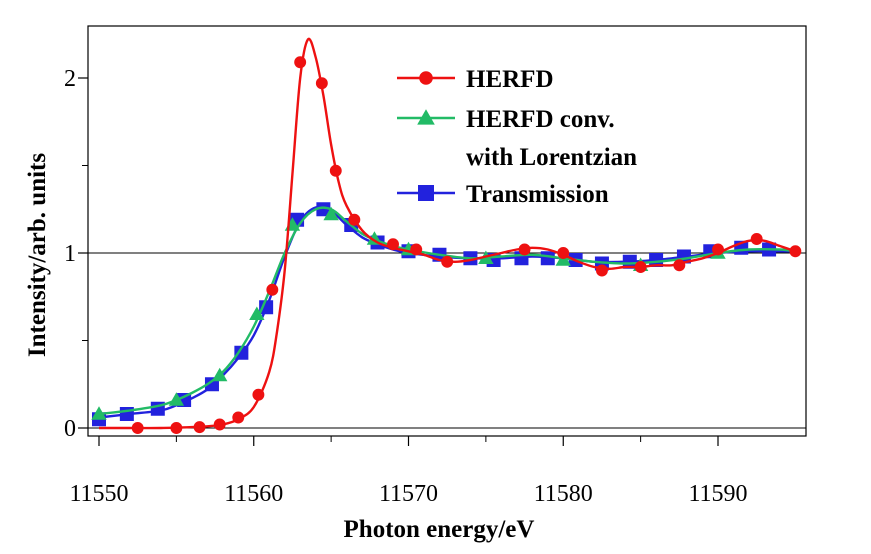 Image resolution: width=871 pixels, height=554 pixels. What do you see at coordinates (439, 529) in the screenshot?
I see `x-axis-title: Photon energy/eV` at bounding box center [439, 529].